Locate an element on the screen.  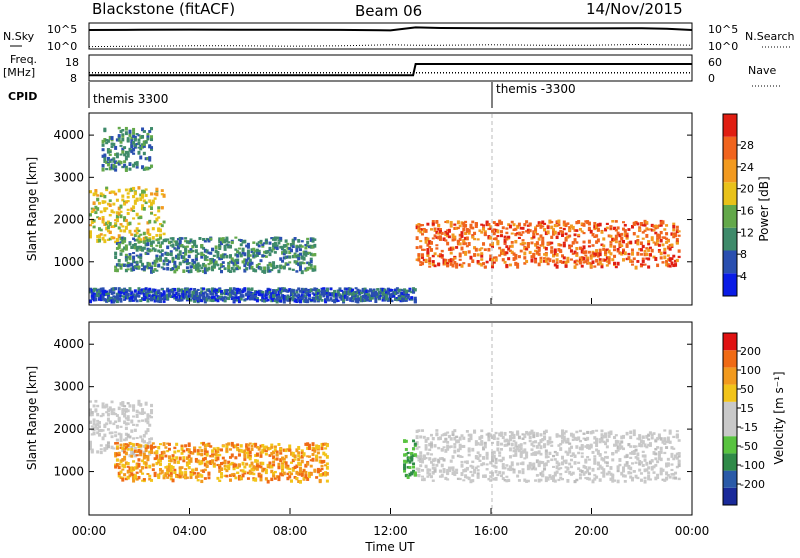
nsky-panel-frame is located at coordinates (390, 36).